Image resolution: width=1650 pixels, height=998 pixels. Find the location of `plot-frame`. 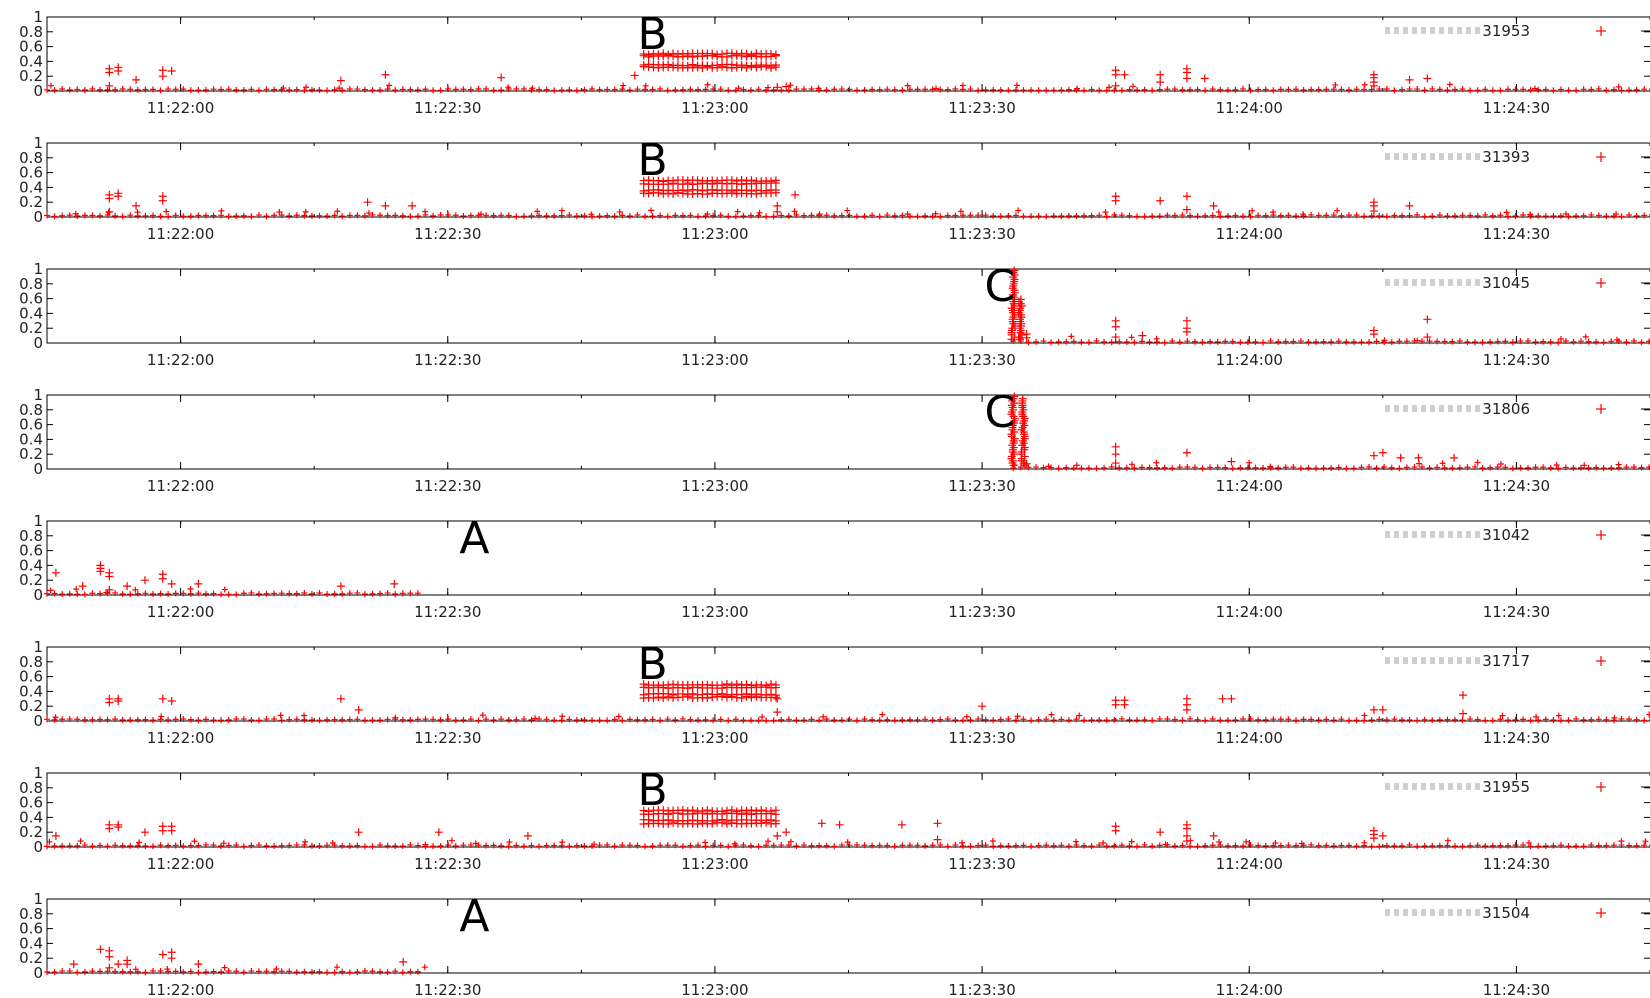

plot-frame is located at coordinates (848, 432).